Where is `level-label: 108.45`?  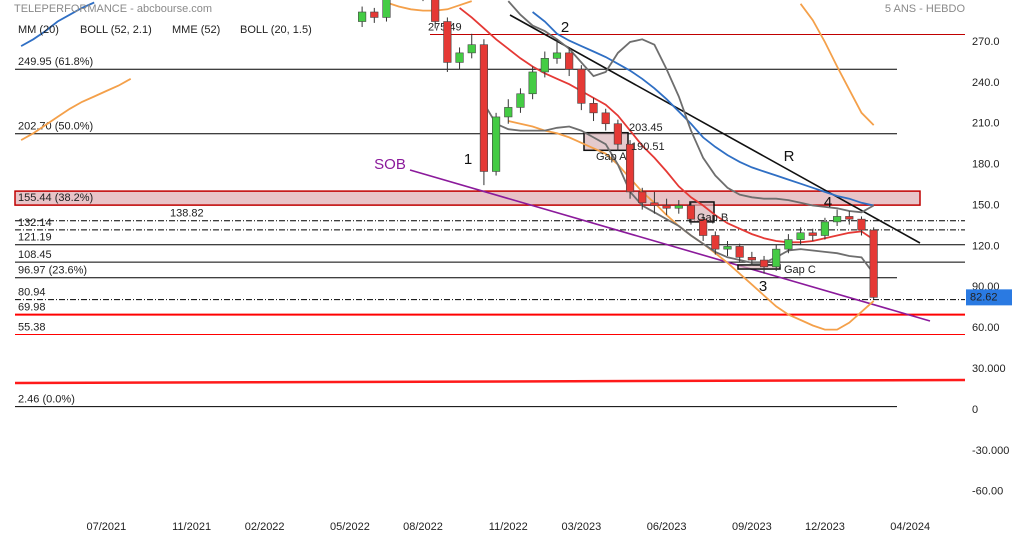
level-label: 108.45 is located at coordinates (35, 255).